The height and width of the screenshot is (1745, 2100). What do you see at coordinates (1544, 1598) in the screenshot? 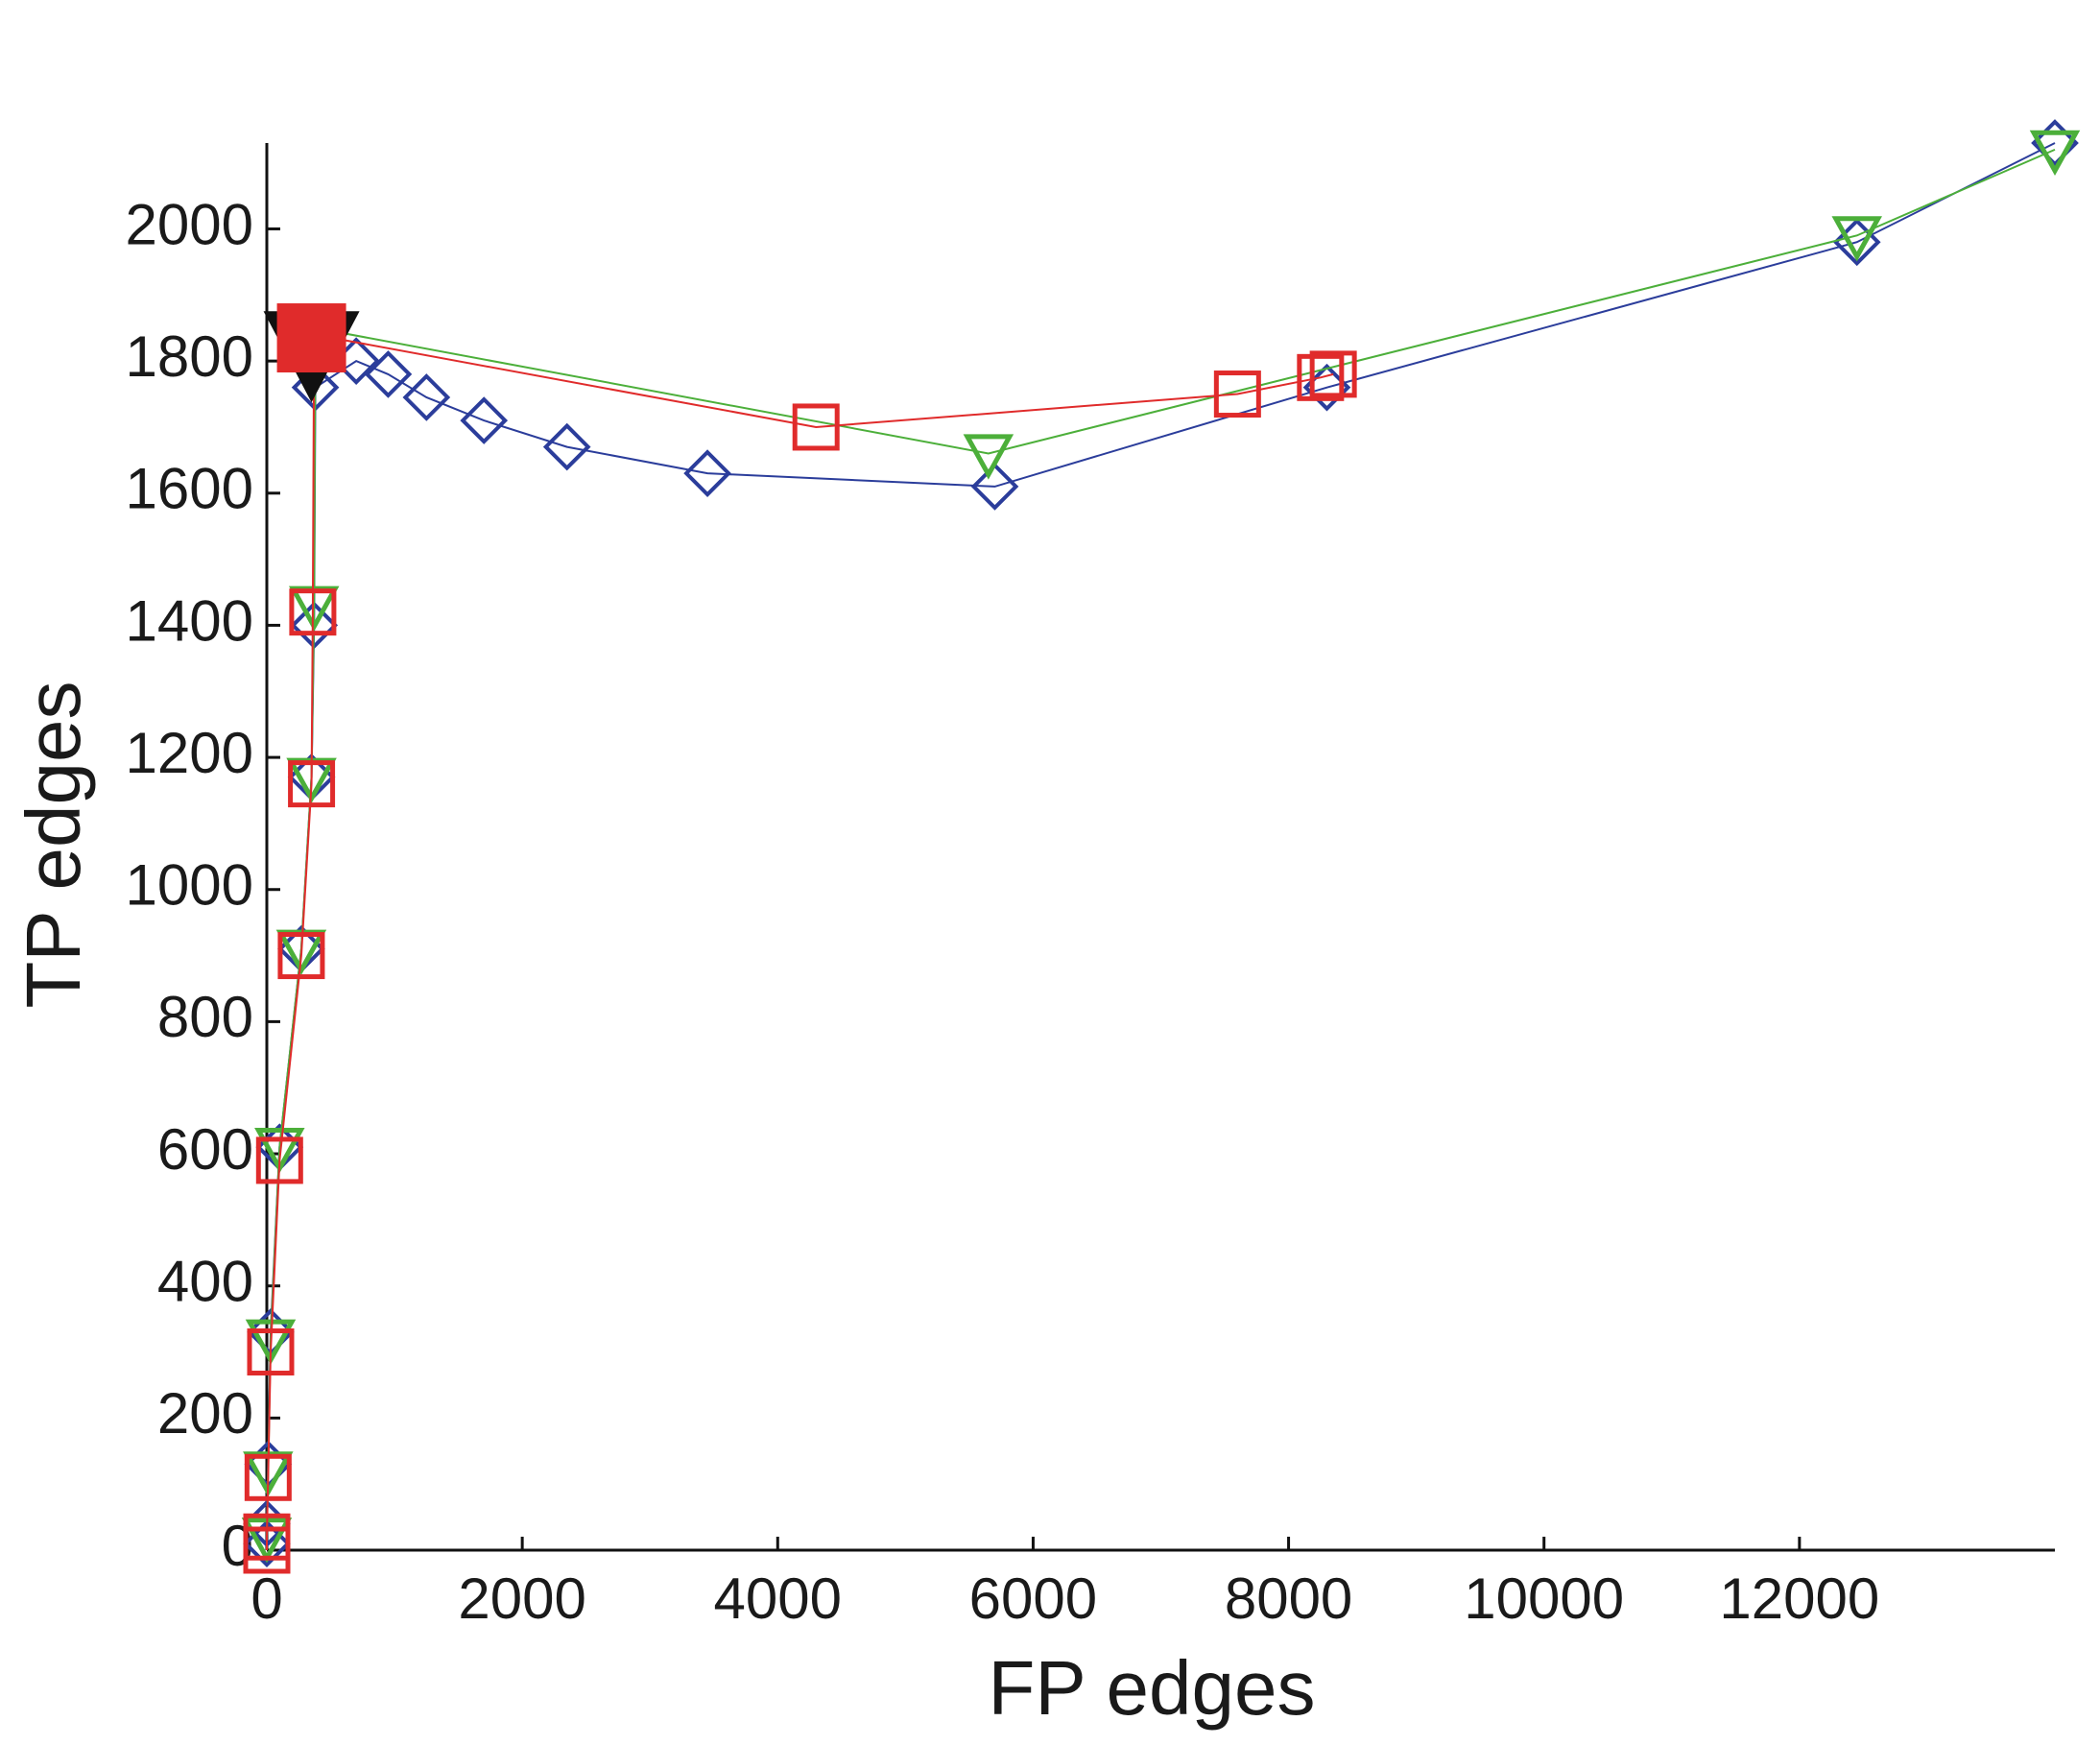
I see `x-tick-label: 10000` at bounding box center [1544, 1598].